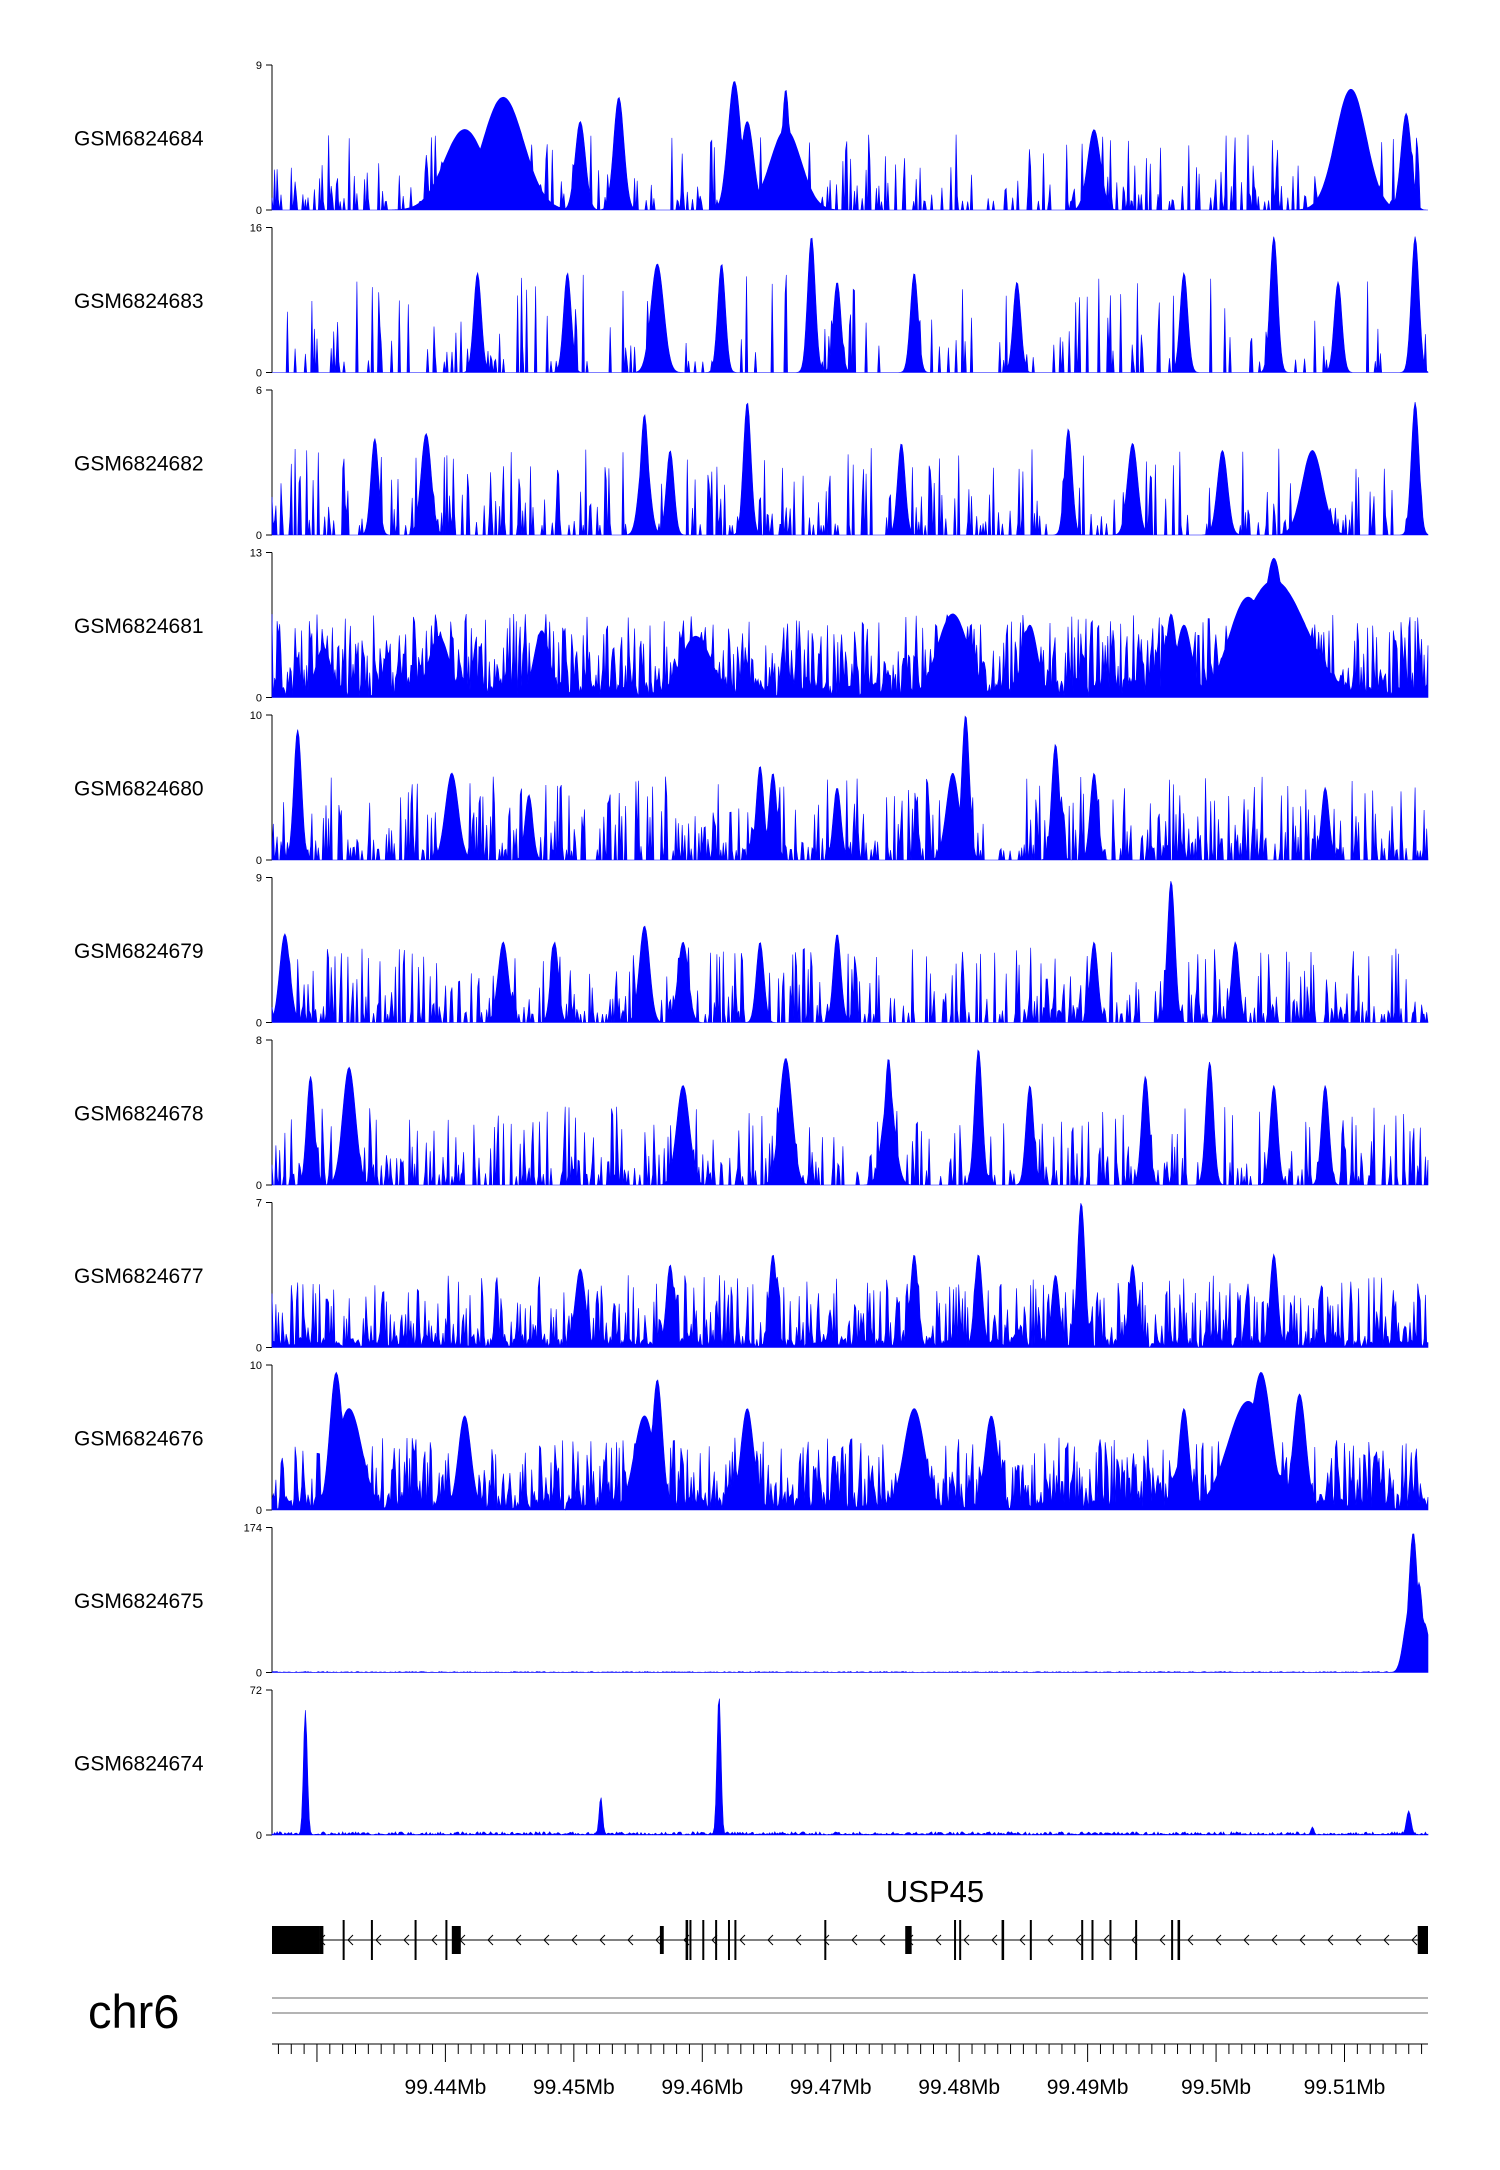 The height and width of the screenshot is (2170, 1500). Describe the element at coordinates (139, 301) in the screenshot. I see `track-label: GSM6824683` at that location.